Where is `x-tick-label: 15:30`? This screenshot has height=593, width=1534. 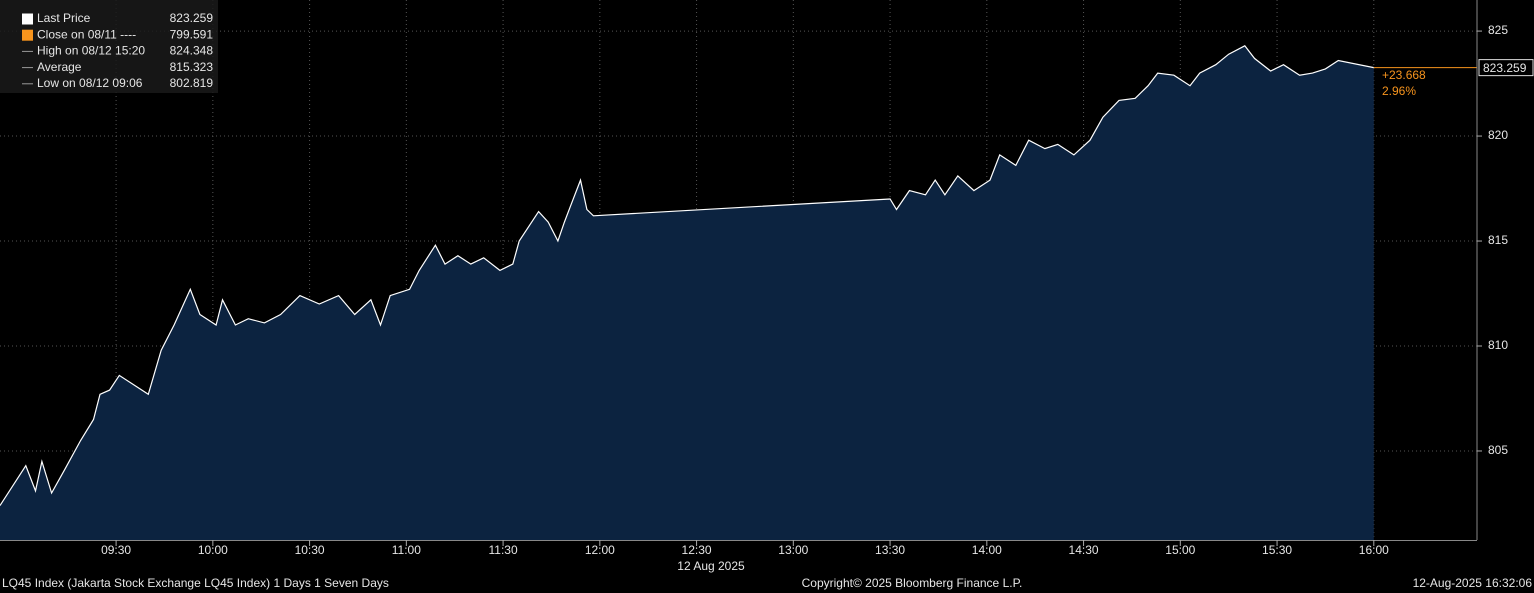 x-tick-label: 15:30 is located at coordinates (1277, 550).